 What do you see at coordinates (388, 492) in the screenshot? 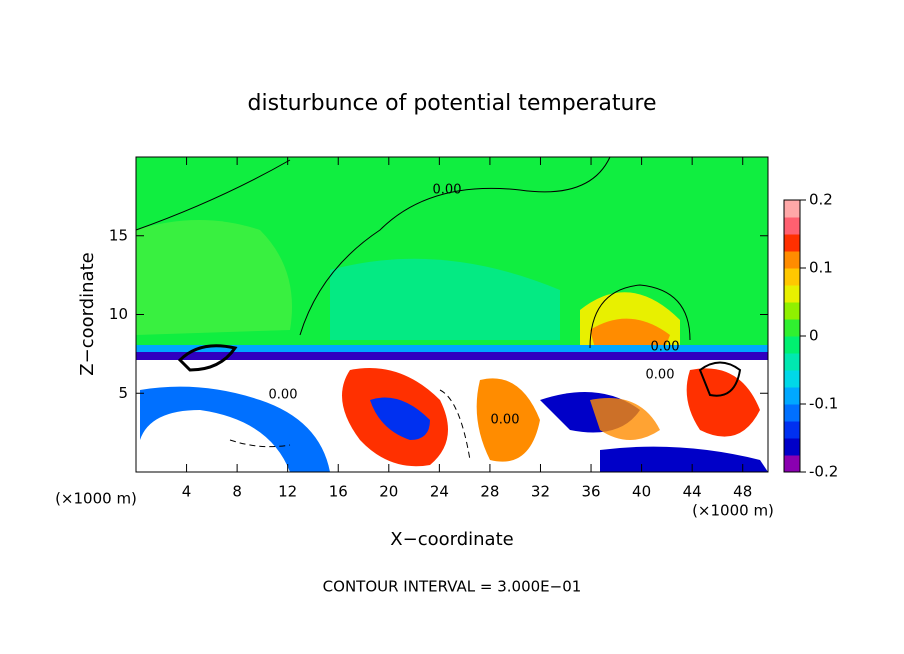
I see `x-tick-label: 20` at bounding box center [388, 492].